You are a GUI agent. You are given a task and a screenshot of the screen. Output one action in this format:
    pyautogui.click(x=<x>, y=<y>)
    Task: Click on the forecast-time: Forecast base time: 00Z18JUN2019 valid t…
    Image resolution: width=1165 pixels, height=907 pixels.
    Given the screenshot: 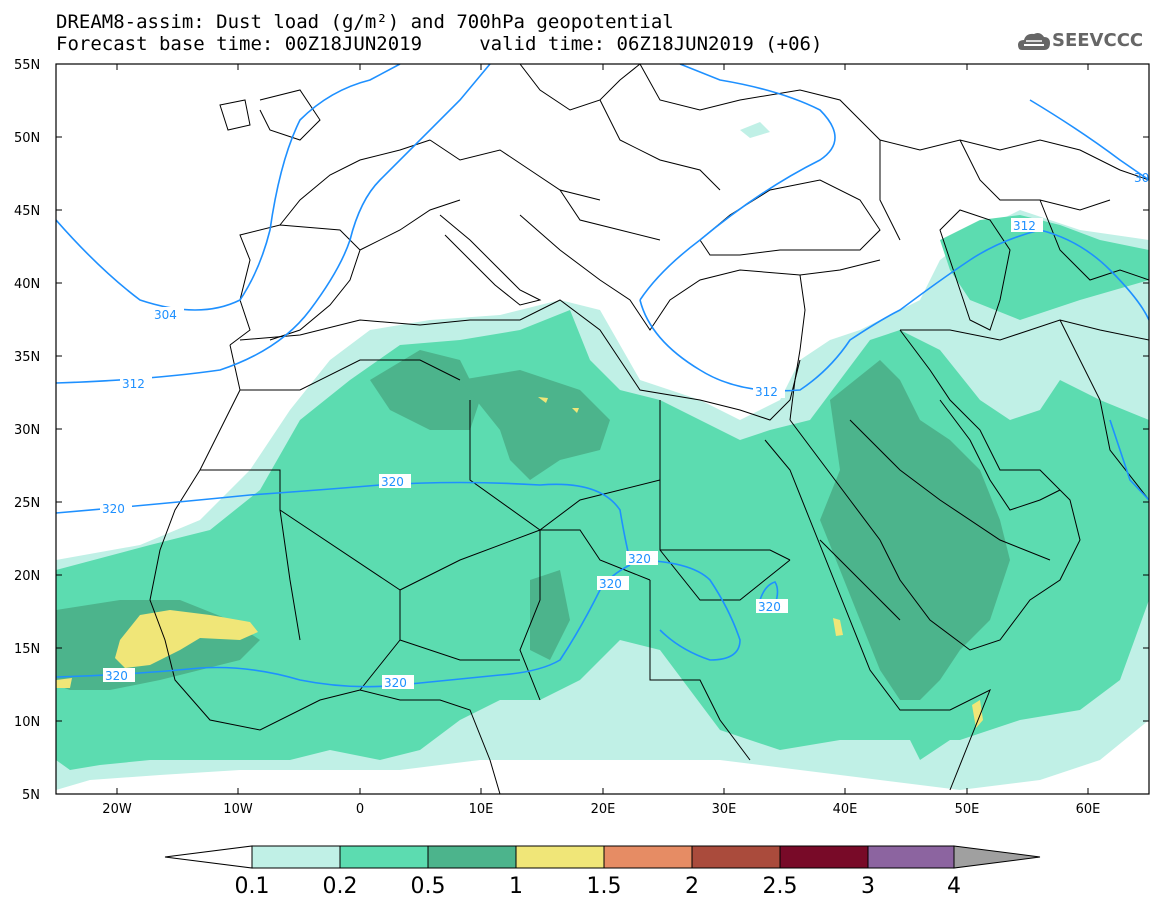 What is the action you would take?
    pyautogui.click(x=439, y=44)
    